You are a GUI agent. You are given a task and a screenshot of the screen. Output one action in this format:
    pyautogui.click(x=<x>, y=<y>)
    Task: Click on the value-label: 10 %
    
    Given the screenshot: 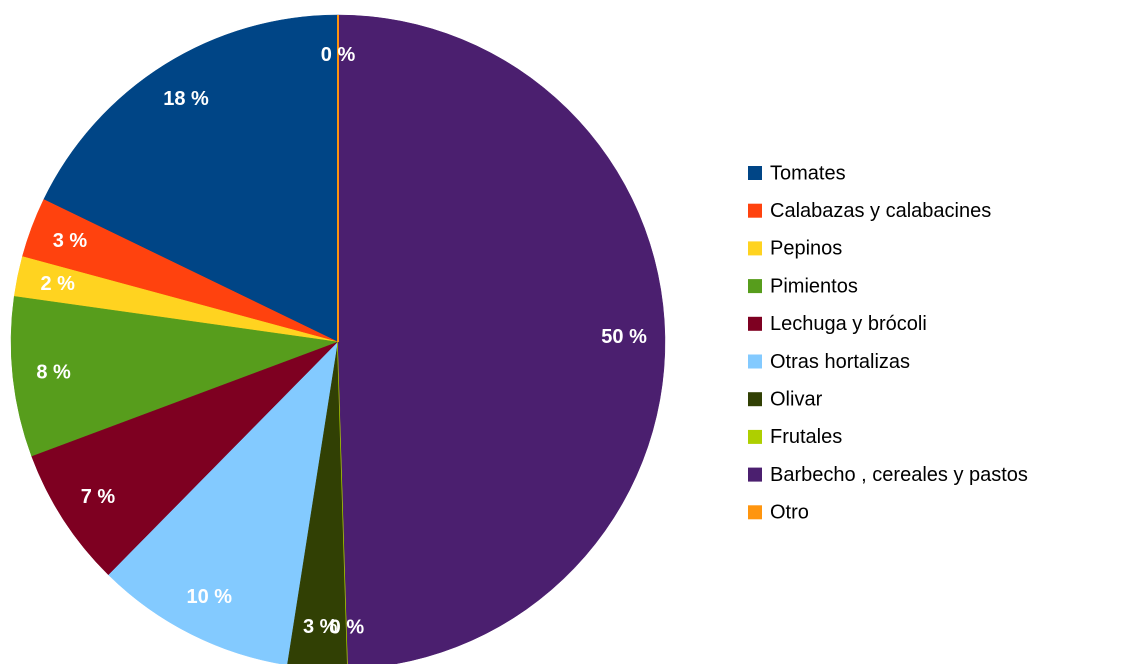 What is the action you would take?
    pyautogui.click(x=209, y=597)
    